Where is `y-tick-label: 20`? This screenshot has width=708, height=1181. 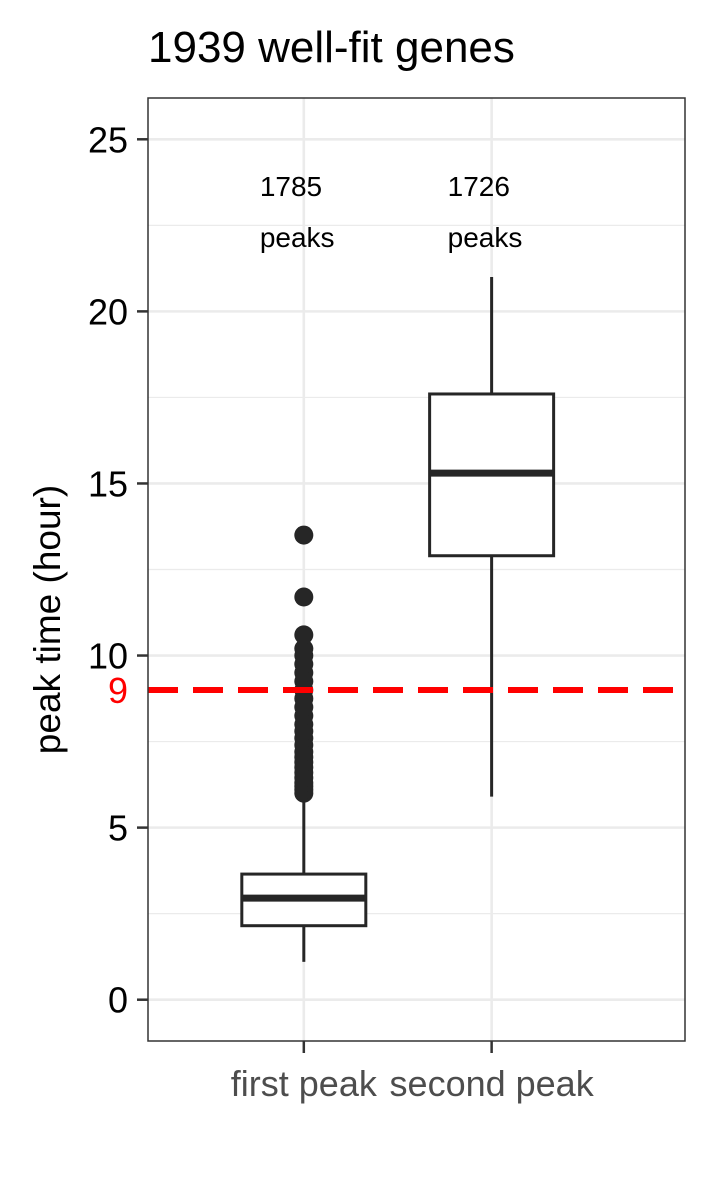 y-tick-label: 20 is located at coordinates (108, 311).